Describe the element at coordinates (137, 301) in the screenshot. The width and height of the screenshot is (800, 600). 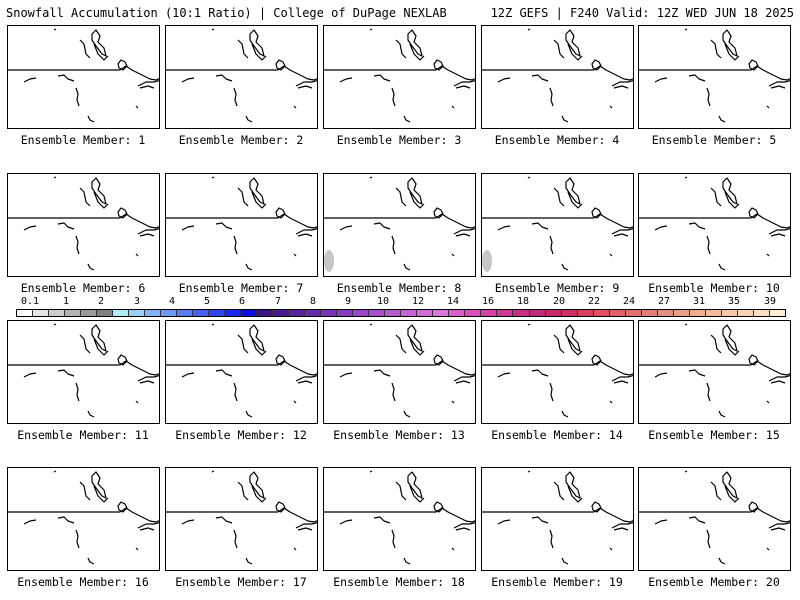
I see `color-scale-tick-label: 3` at that location.